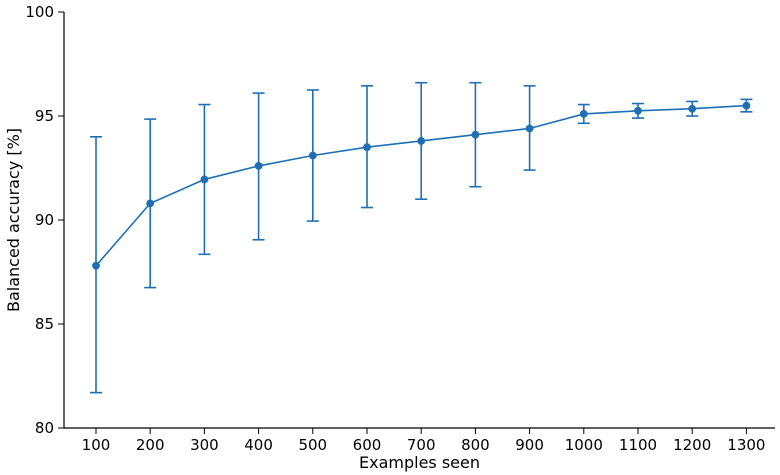 The height and width of the screenshot is (475, 780). Describe the element at coordinates (44, 428) in the screenshot. I see `y-tick-label: 80` at that location.